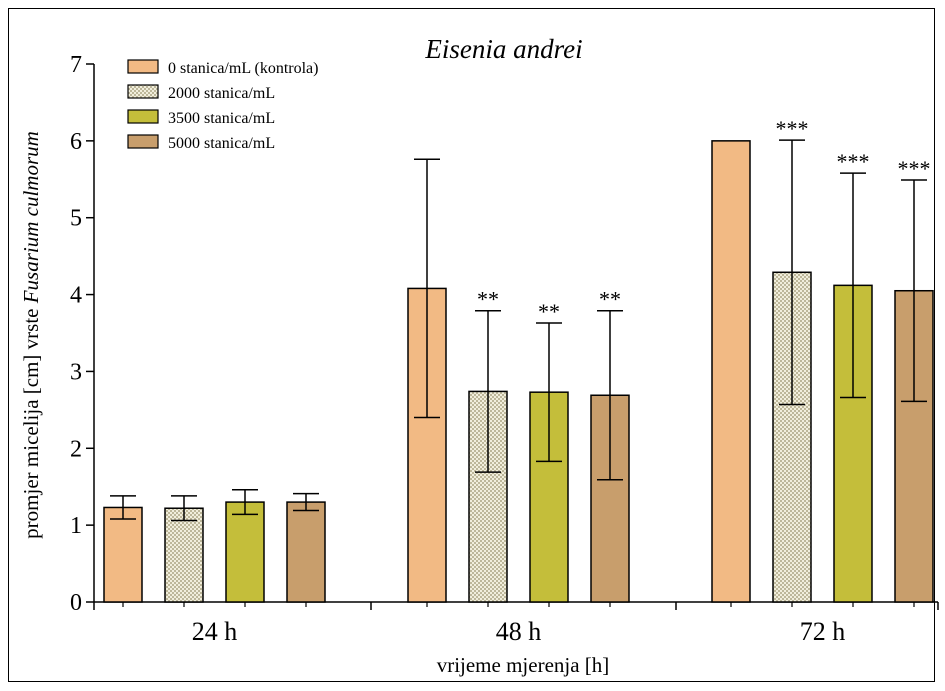 The image size is (945, 691). What do you see at coordinates (76, 526) in the screenshot?
I see `y-tick-label: 1` at bounding box center [76, 526].